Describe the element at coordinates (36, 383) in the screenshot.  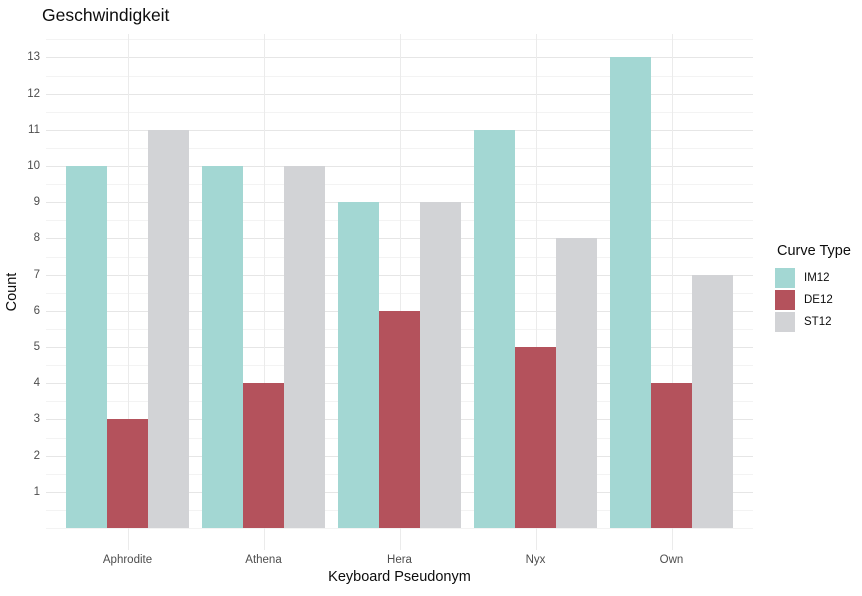
I see `y-tick-label-4: 4` at that location.